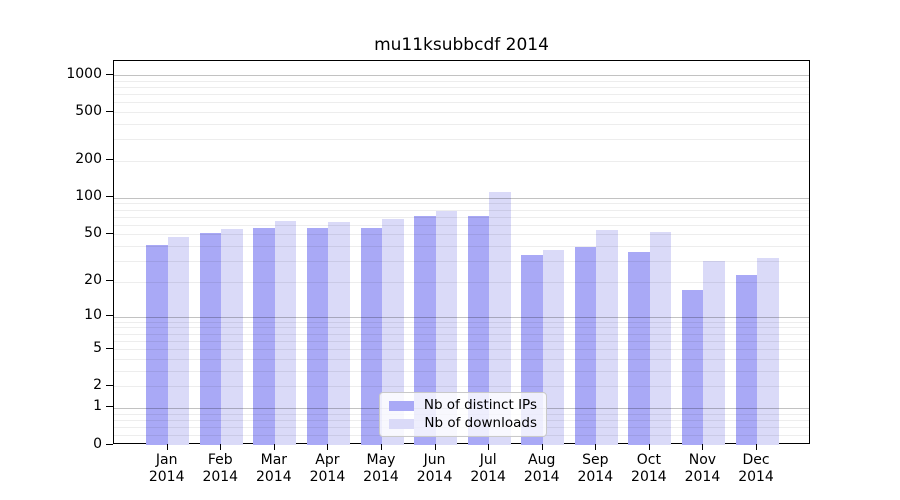 The width and height of the screenshot is (900, 500). What do you see at coordinates (660, 338) in the screenshot?
I see `bar-downloads-oct` at bounding box center [660, 338].